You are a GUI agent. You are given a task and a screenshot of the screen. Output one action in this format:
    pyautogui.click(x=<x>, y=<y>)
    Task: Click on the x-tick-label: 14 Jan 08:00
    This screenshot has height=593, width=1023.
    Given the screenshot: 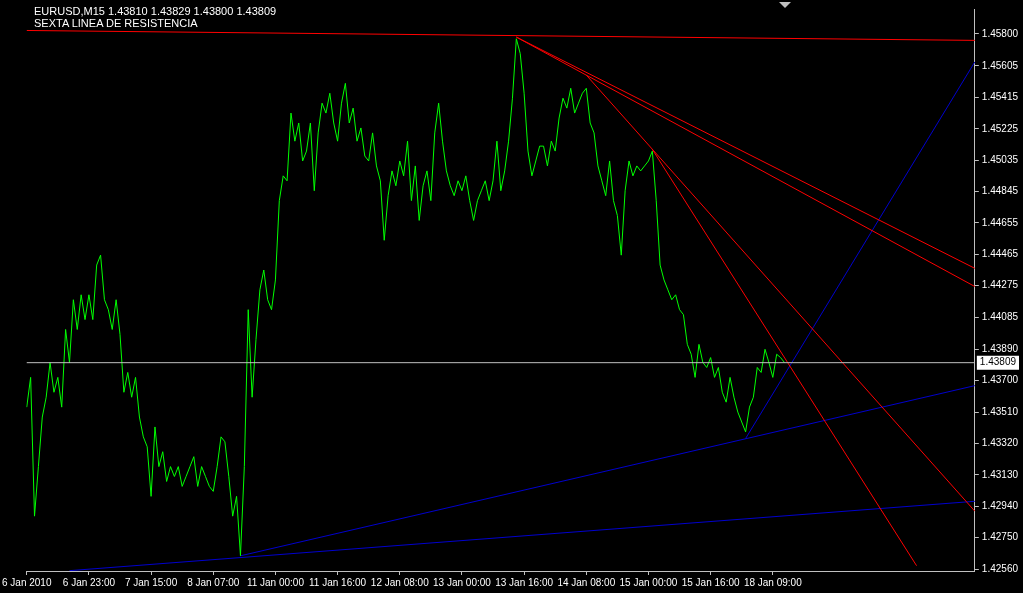 What is the action you would take?
    pyautogui.click(x=586, y=582)
    